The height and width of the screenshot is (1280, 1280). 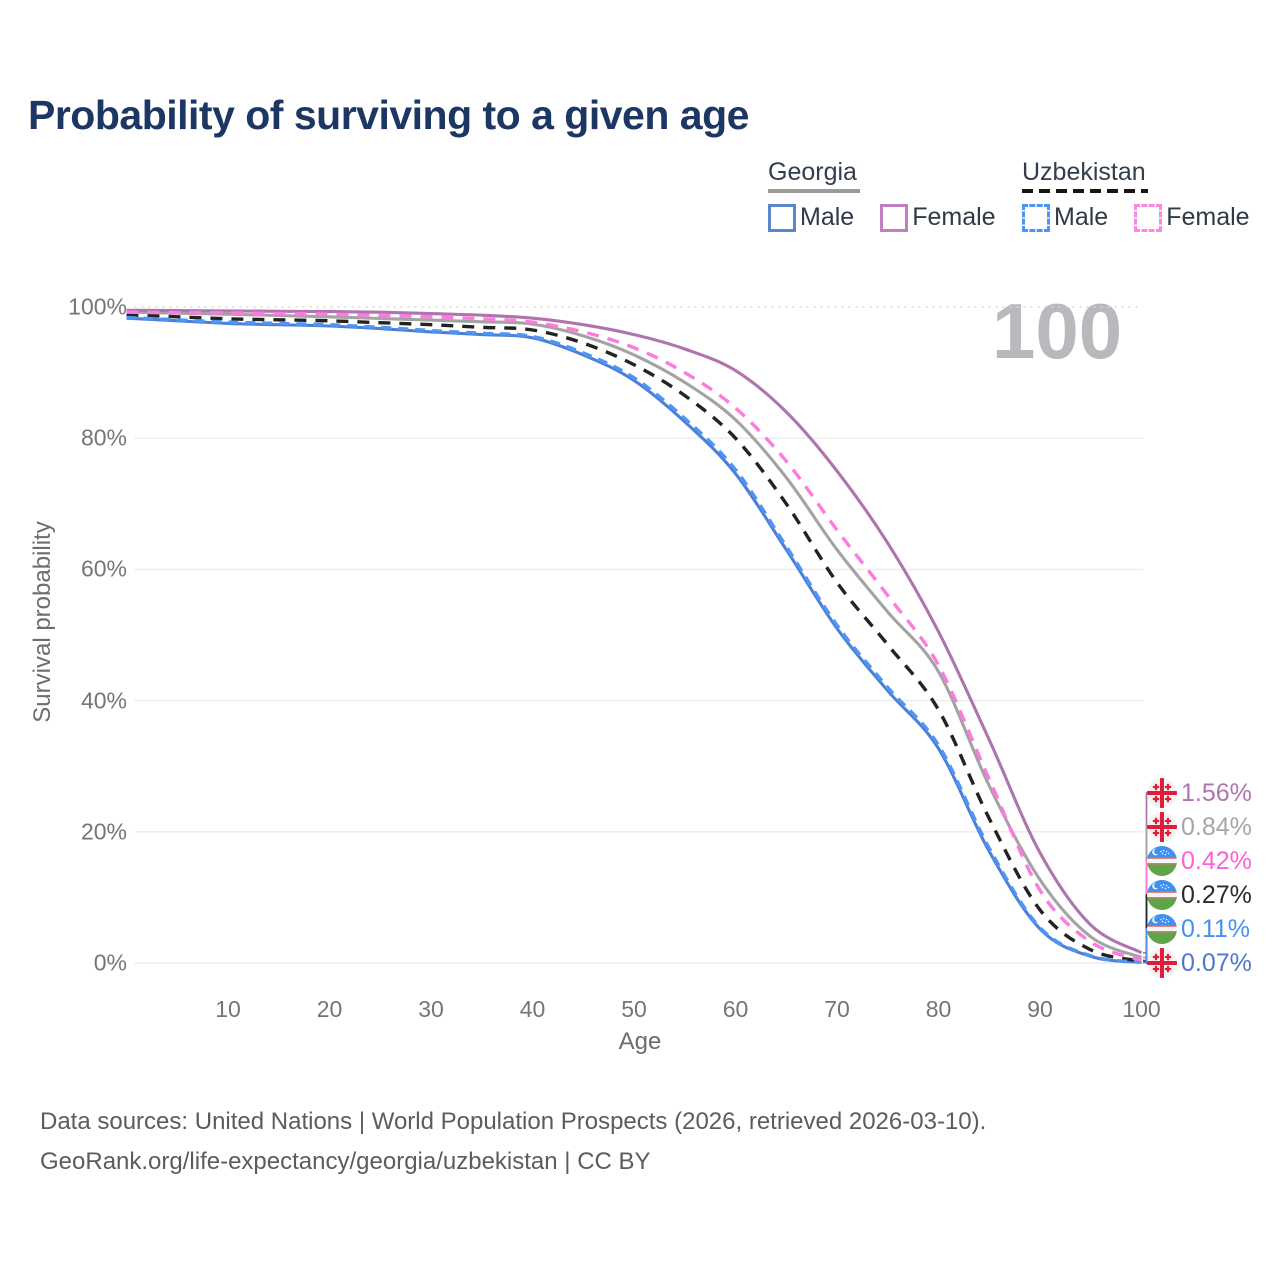 What do you see at coordinates (97, 306) in the screenshot?
I see `y-tick-label-100: 100%` at bounding box center [97, 306].